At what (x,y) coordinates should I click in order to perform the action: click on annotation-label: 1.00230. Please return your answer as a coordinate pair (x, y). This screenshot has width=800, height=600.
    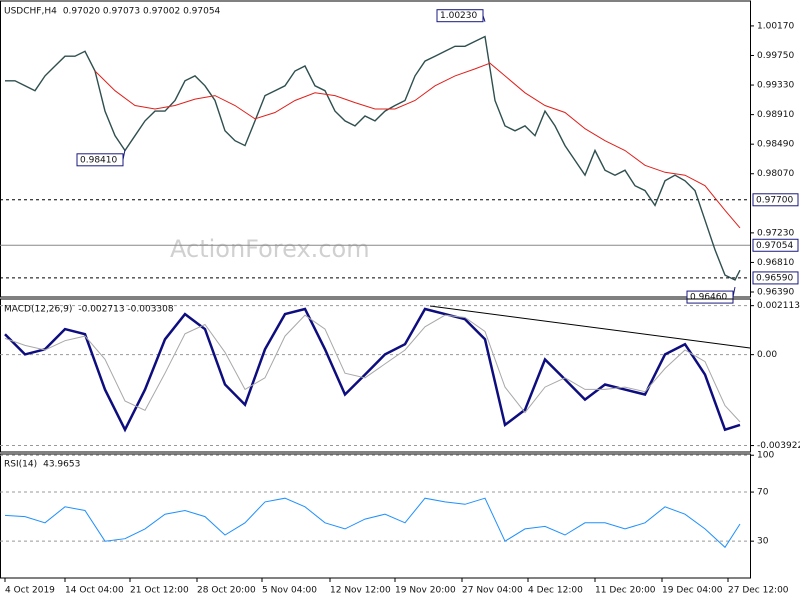
    Looking at the image, I should click on (458, 16).